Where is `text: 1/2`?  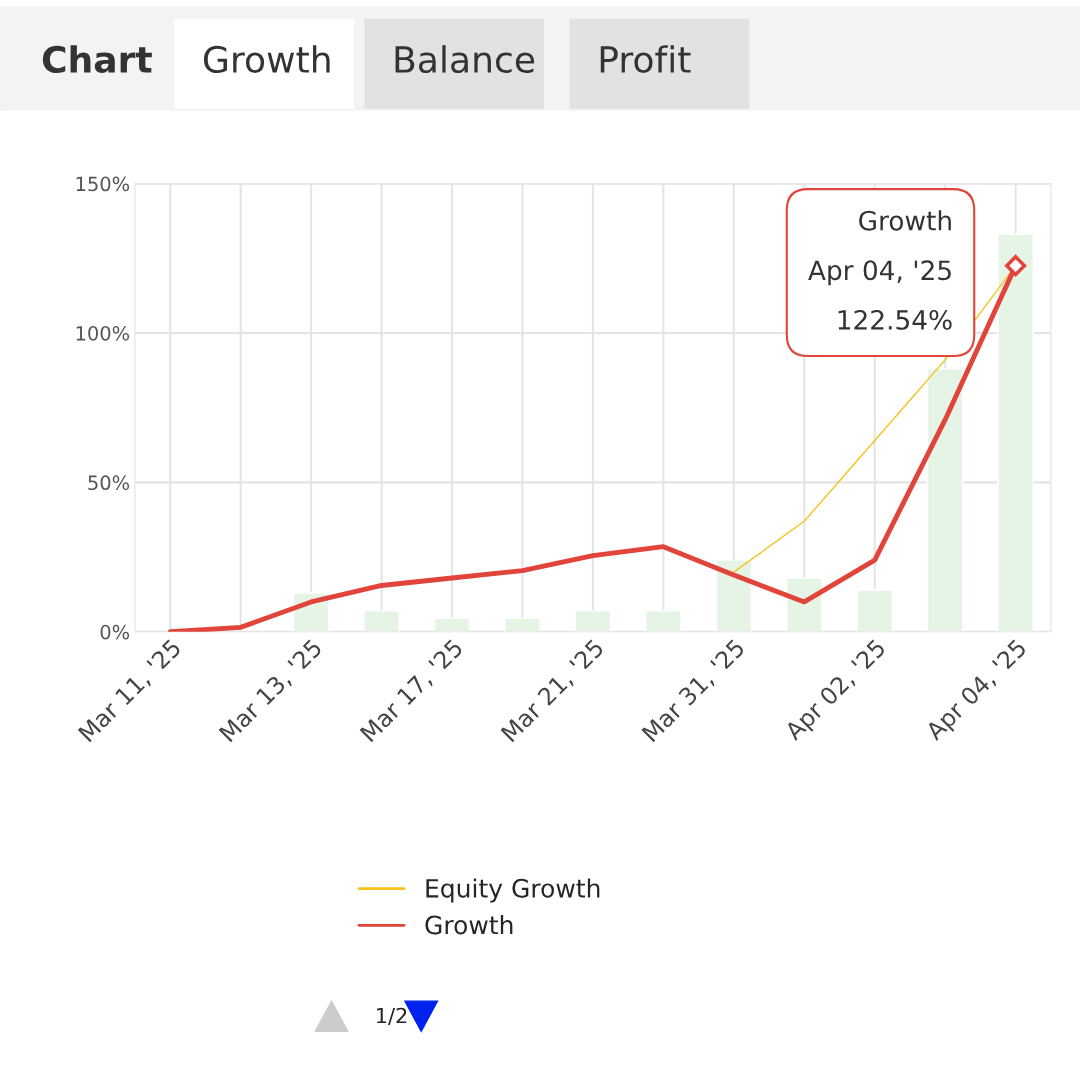 text: 1/2 is located at coordinates (392, 1016).